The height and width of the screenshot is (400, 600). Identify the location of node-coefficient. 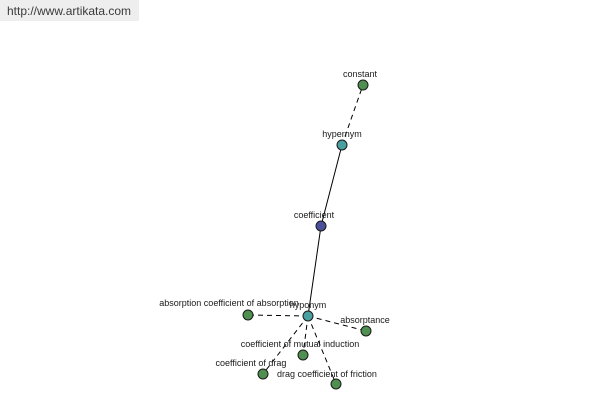
(321, 226).